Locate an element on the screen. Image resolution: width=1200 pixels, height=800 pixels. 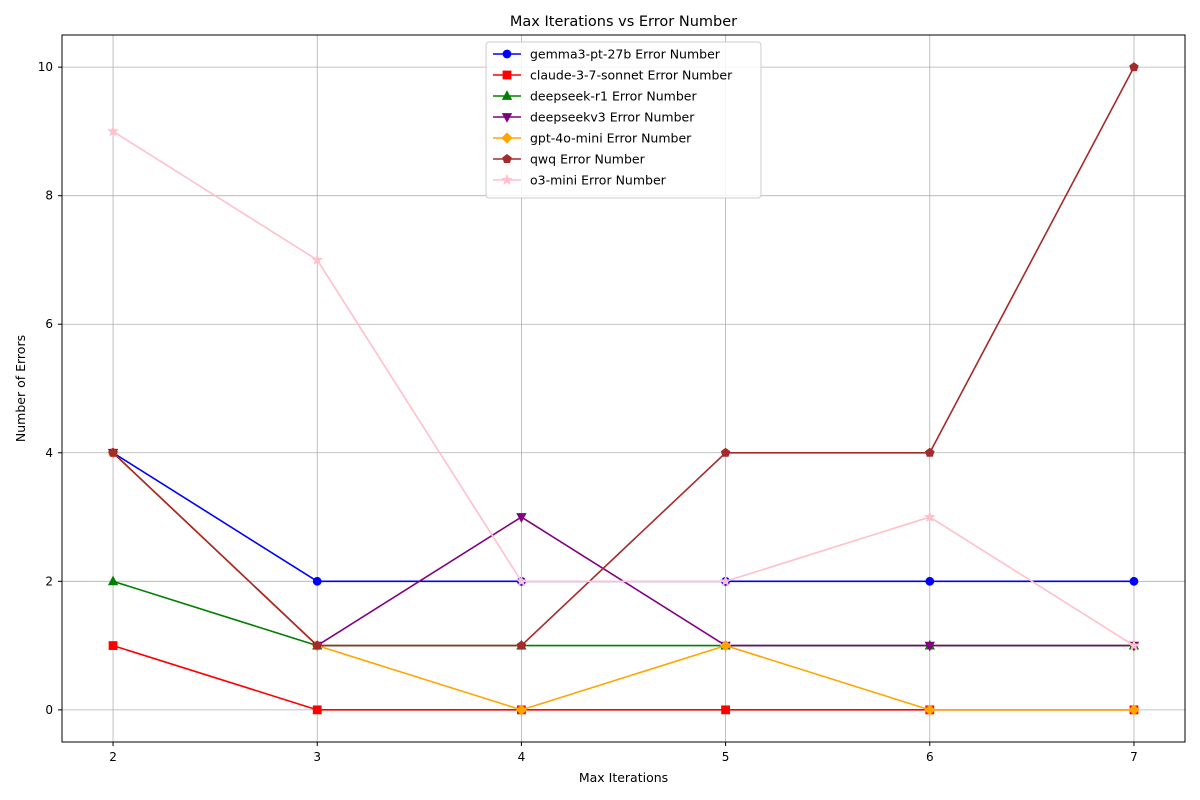
y-tick-label: 8 is located at coordinates (49, 196).